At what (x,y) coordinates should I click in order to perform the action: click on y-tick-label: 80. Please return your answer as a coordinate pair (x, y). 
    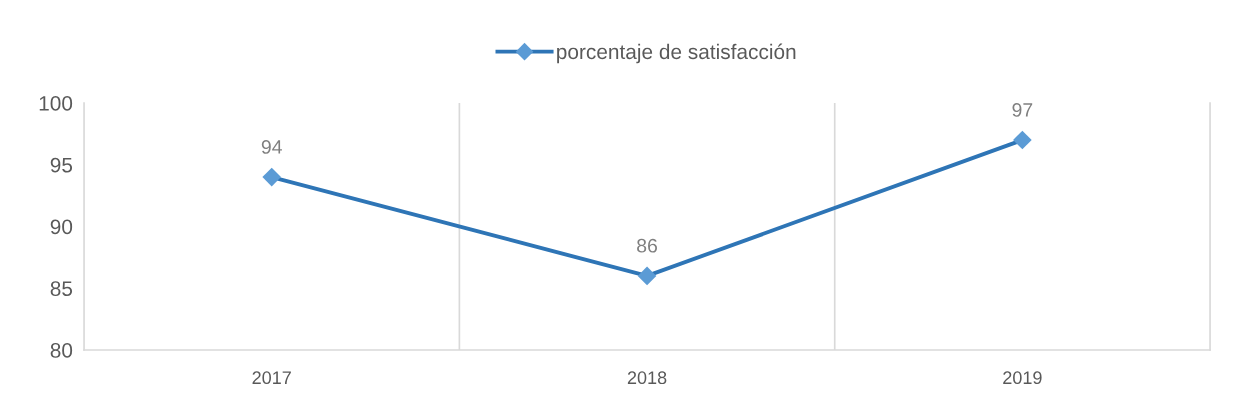
    Looking at the image, I should click on (61, 350).